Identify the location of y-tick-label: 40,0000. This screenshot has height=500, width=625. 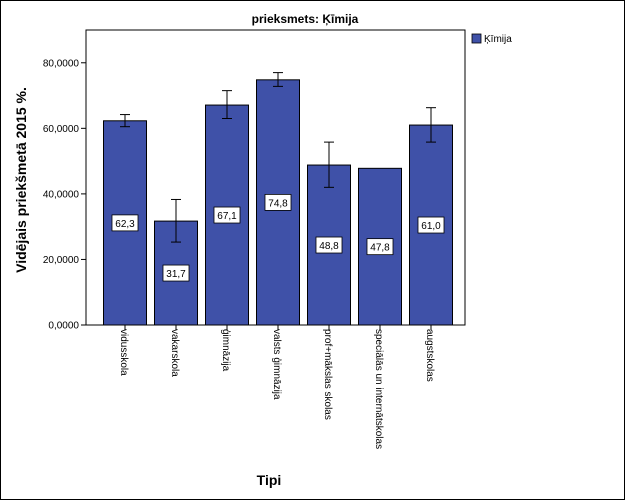
(61, 194).